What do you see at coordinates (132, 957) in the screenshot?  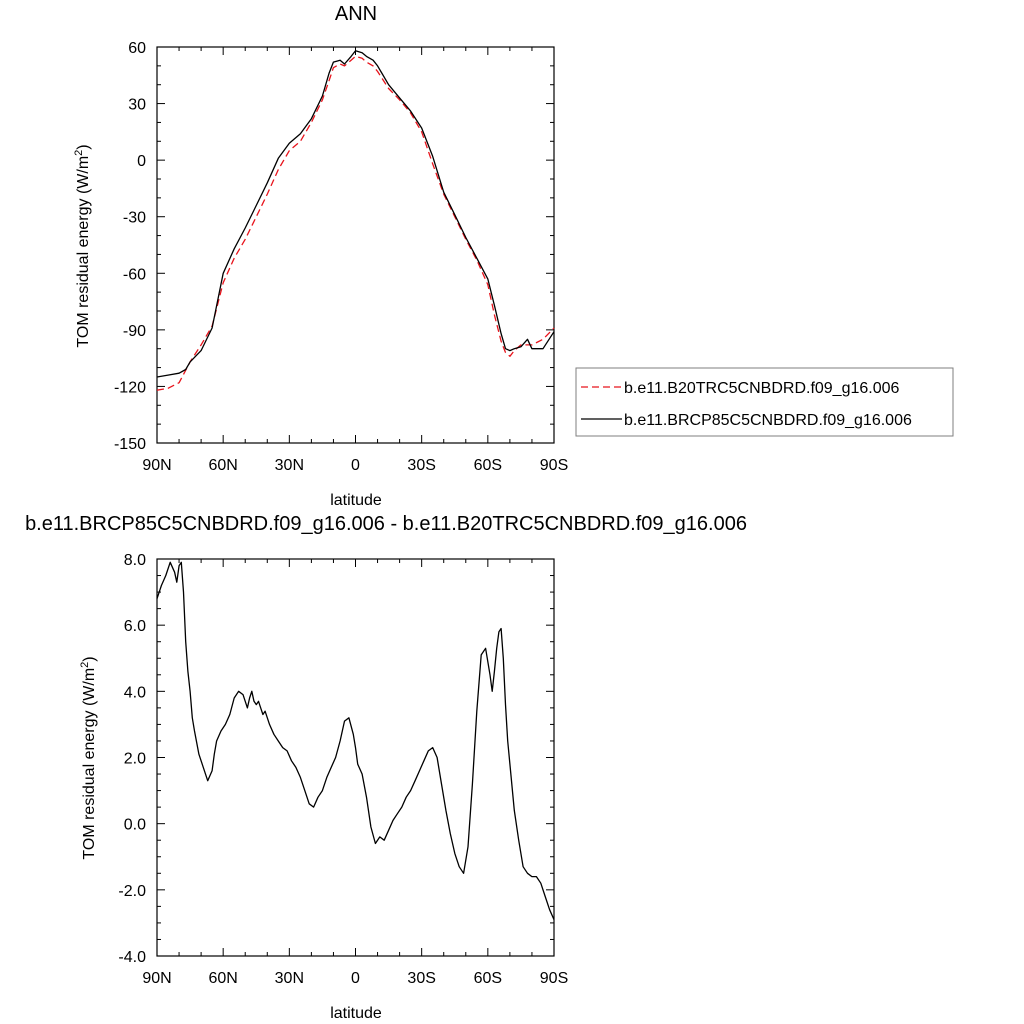 I see `bottom-ytick-label: -4.0` at bounding box center [132, 957].